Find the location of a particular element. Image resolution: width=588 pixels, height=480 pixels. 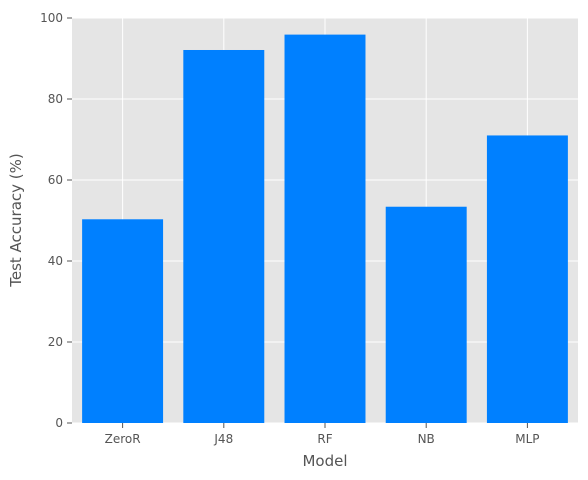

y-tick-label: 80 is located at coordinates (55, 99).